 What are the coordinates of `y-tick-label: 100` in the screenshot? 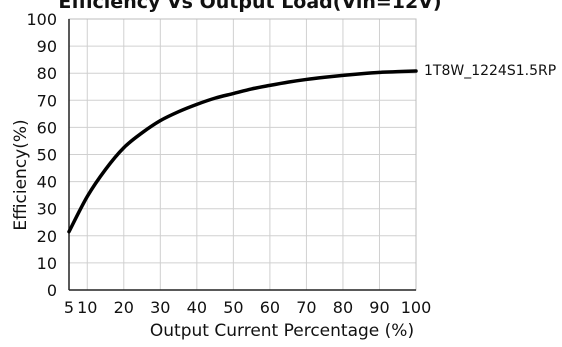 It's located at (41, 19).